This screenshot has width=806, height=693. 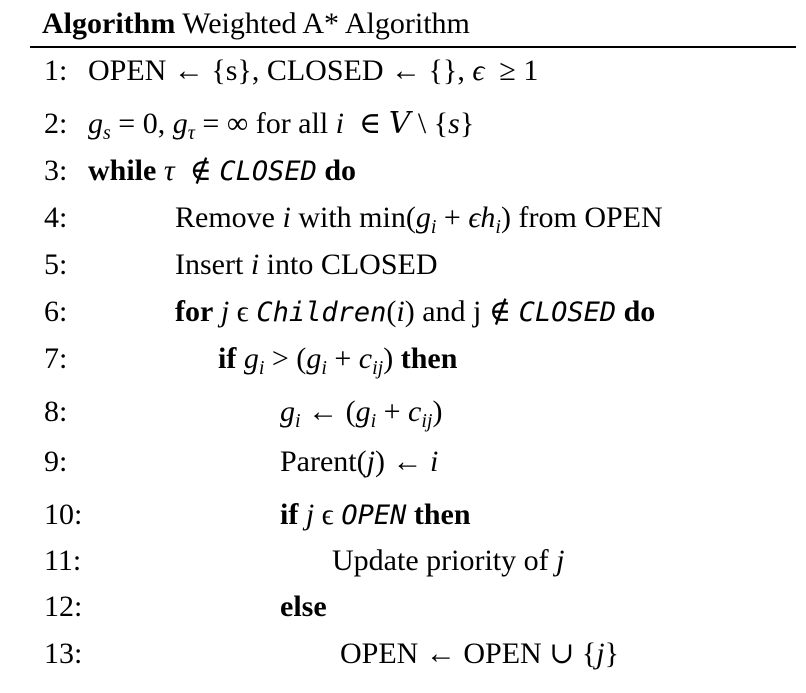 What do you see at coordinates (290, 264) in the screenshot?
I see `into-text: into` at bounding box center [290, 264].